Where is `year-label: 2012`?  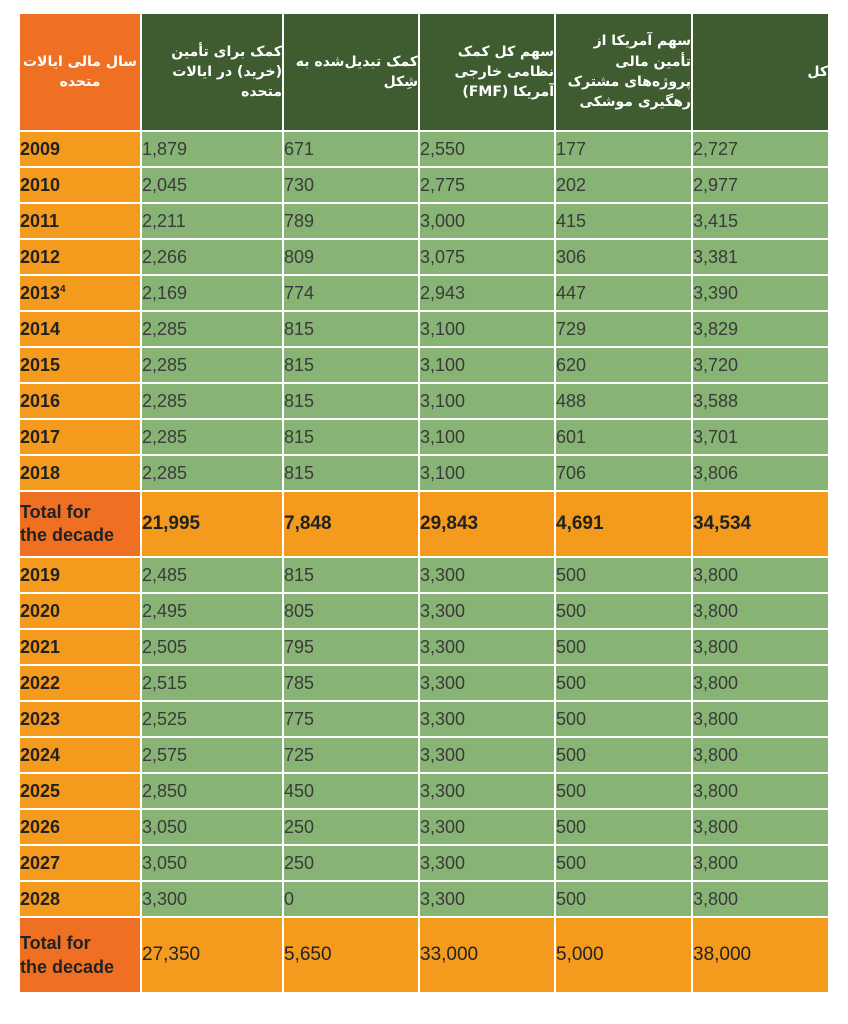
year-label: 2012 is located at coordinates (40, 256).